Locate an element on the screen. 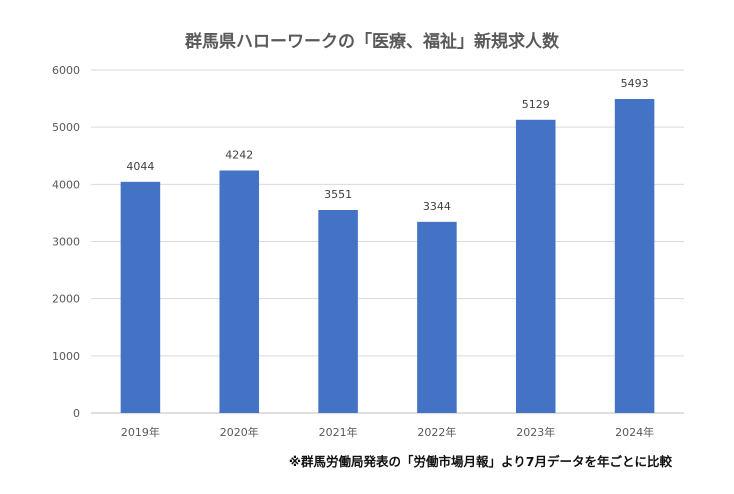 This screenshot has width=734, height=494. x-axis: 2019年 2020年 2021年 2022年 2023年 2024年 is located at coordinates (387, 432).